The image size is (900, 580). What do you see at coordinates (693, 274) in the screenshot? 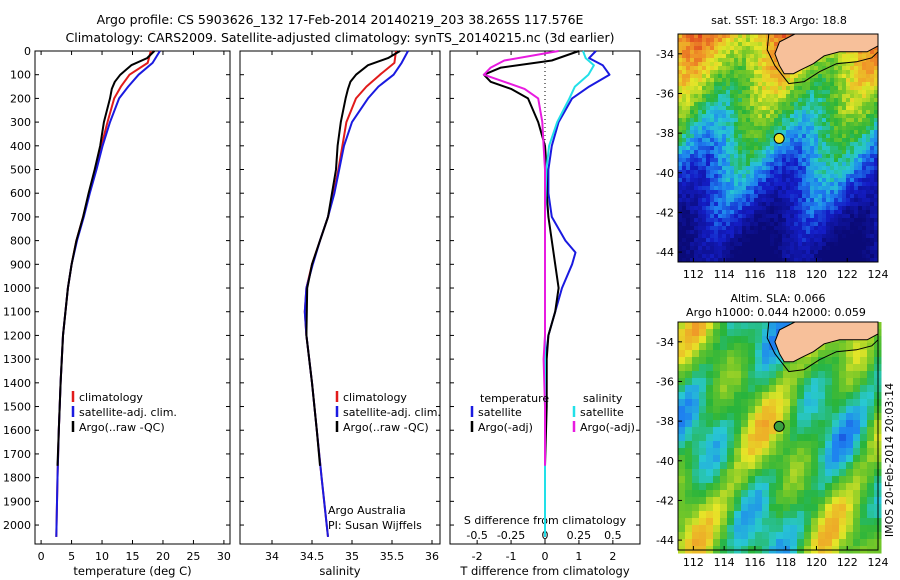
I see `x-tick-label: 112` at bounding box center [693, 274].